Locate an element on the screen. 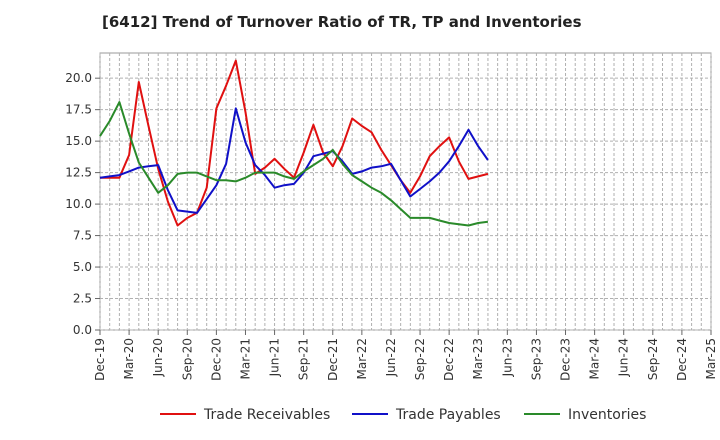 The image size is (720, 440). y-tick-label: 7.5 is located at coordinates (82, 236).